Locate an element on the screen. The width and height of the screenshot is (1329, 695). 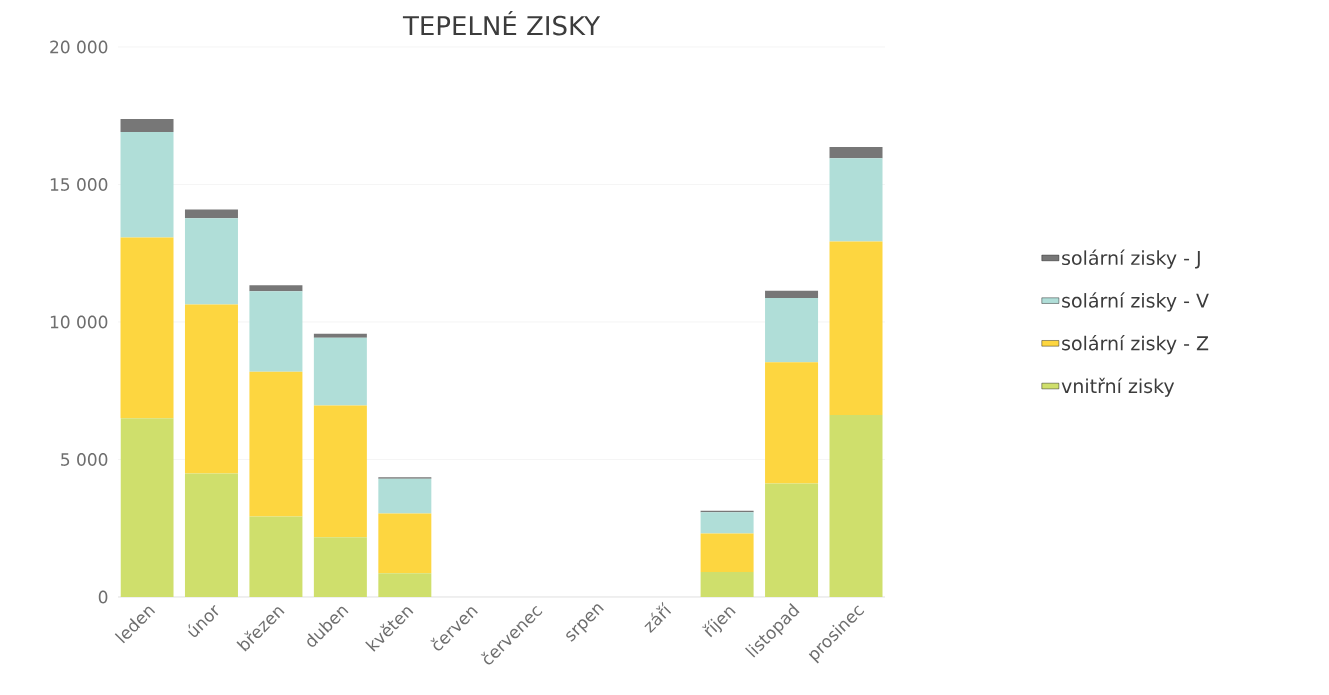
legend-label: solární zisky - Z is located at coordinates (1135, 344).